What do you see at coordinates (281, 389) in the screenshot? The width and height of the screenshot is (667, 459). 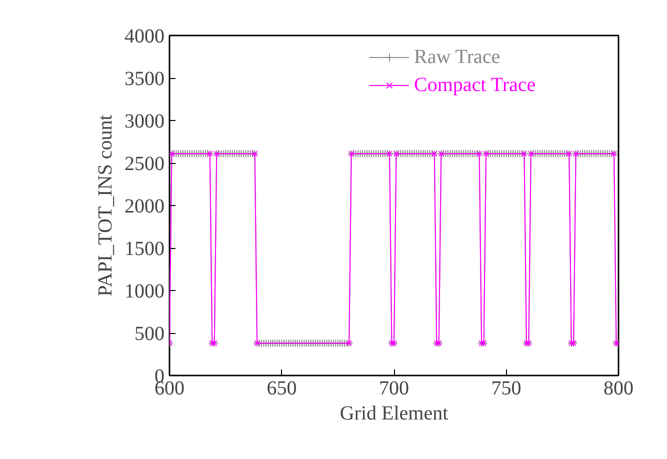 I see `x-tick-label: 650` at bounding box center [281, 389].